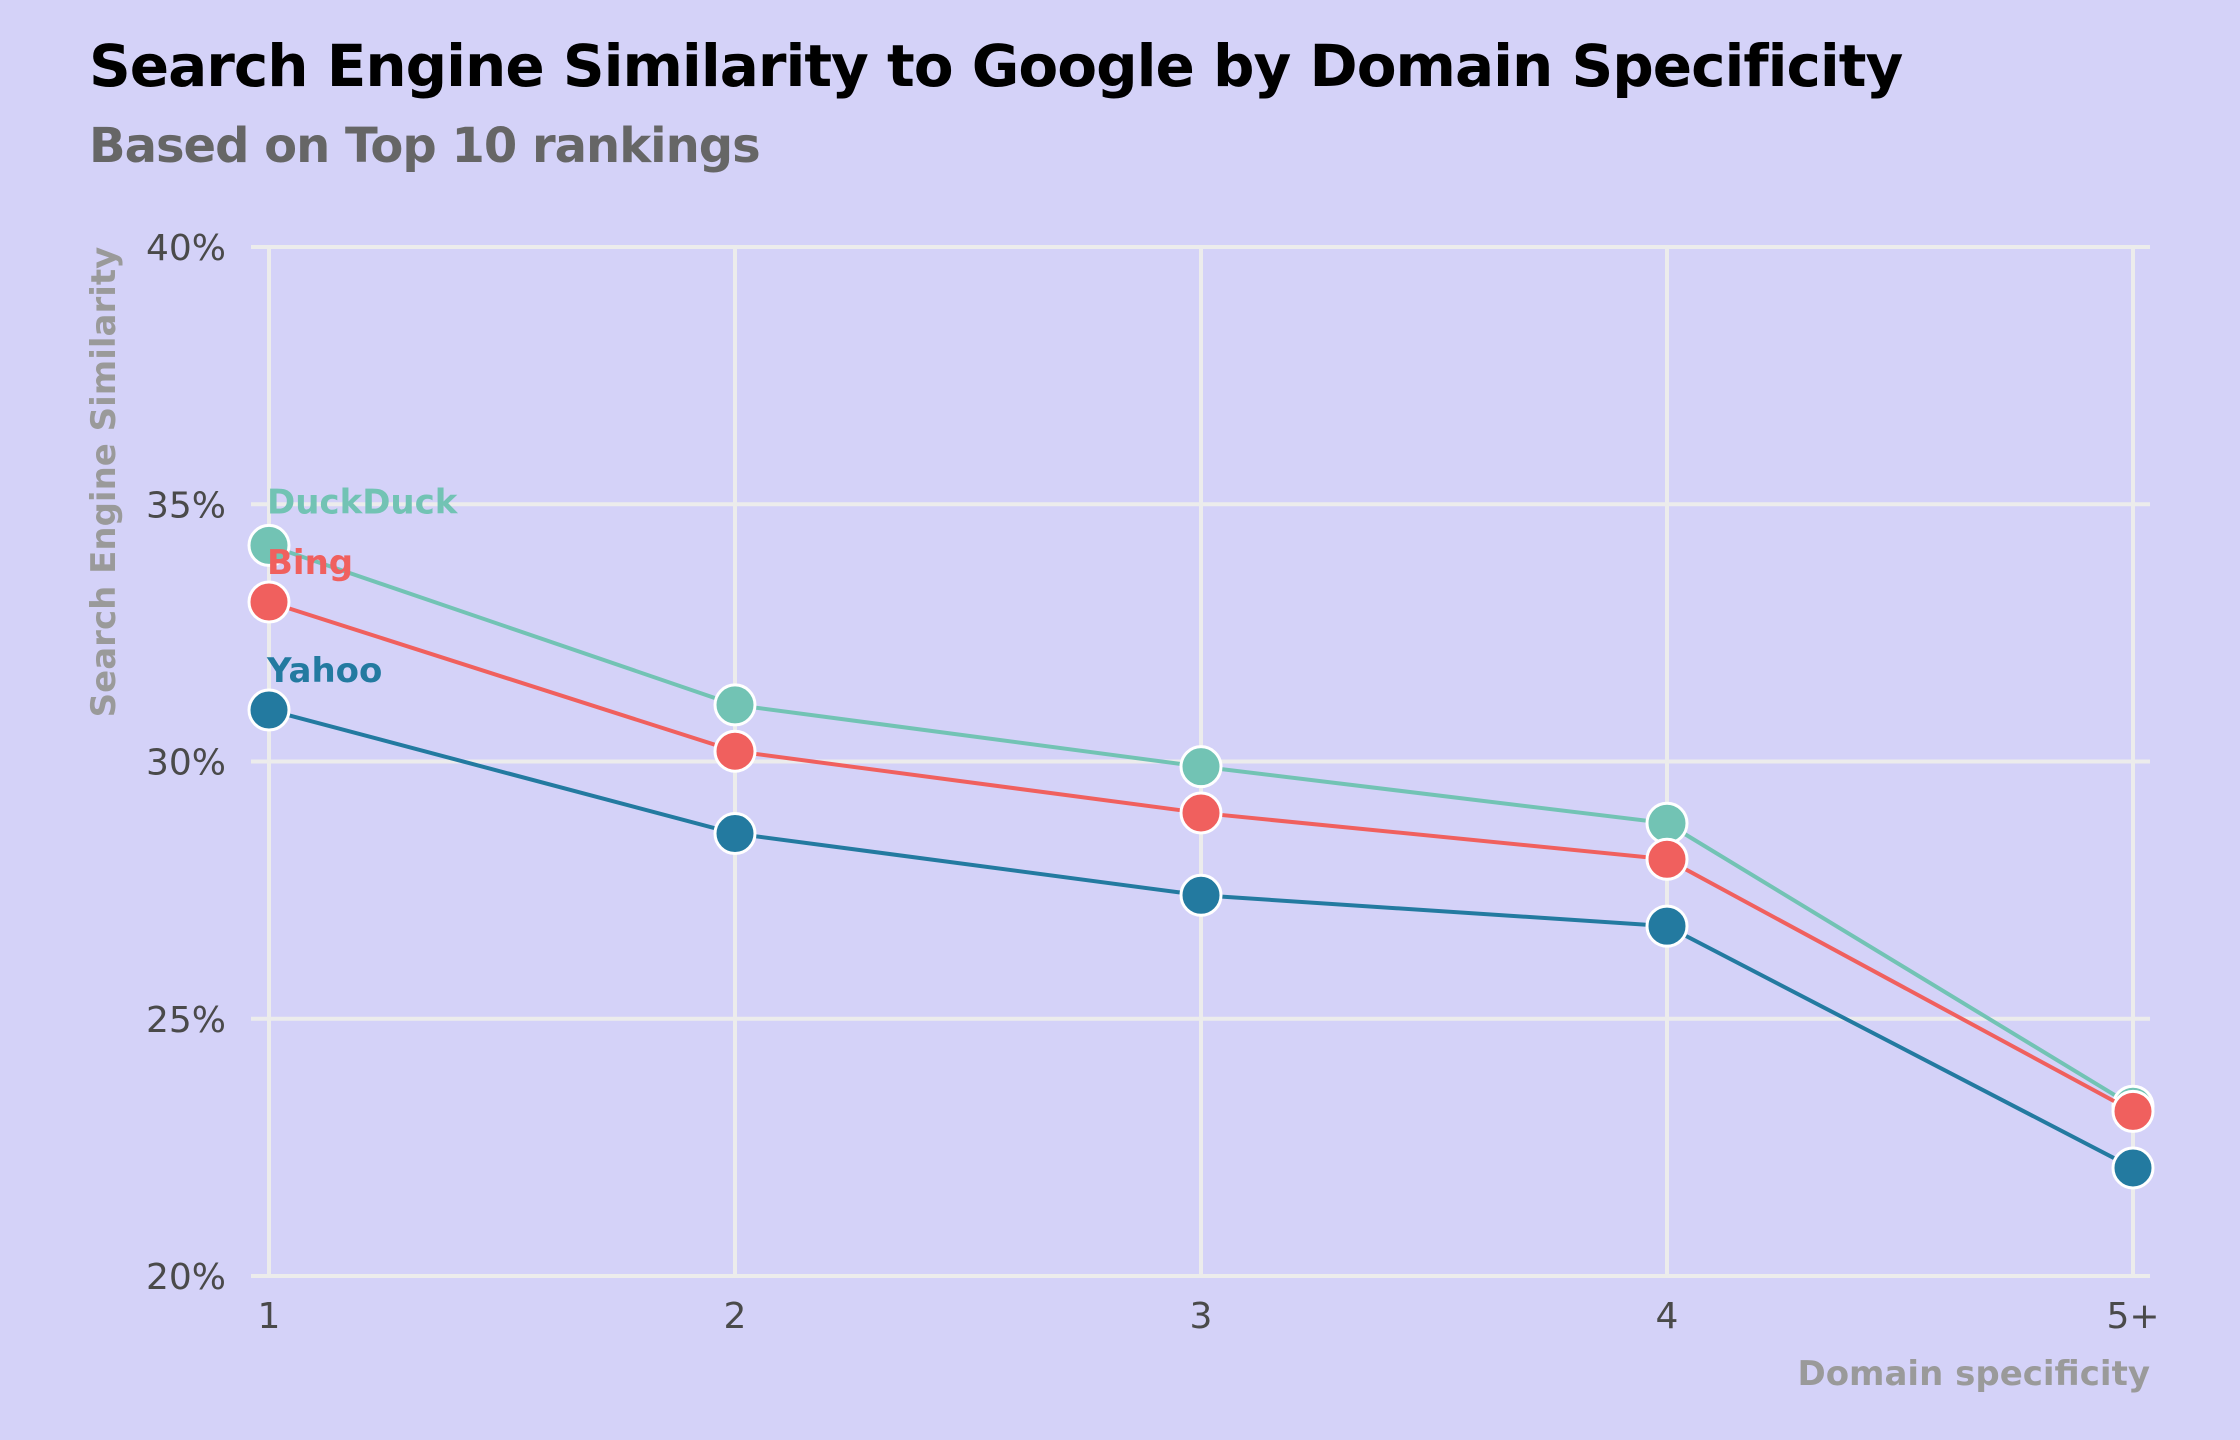 Image resolution: width=2240 pixels, height=1440 pixels. What do you see at coordinates (310, 563) in the screenshot?
I see `series-label: Bing` at bounding box center [310, 563].